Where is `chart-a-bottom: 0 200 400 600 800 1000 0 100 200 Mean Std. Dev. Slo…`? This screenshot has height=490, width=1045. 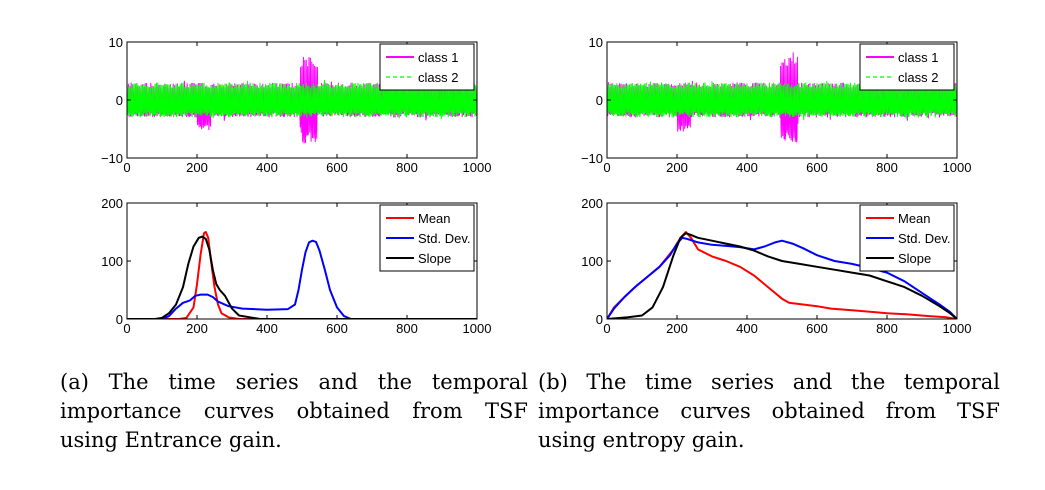 chart-a-bottom: 0 200 400 600 800 1000 0 100 200 Mean Std. Dev. Slo… is located at coordinates (296, 266).